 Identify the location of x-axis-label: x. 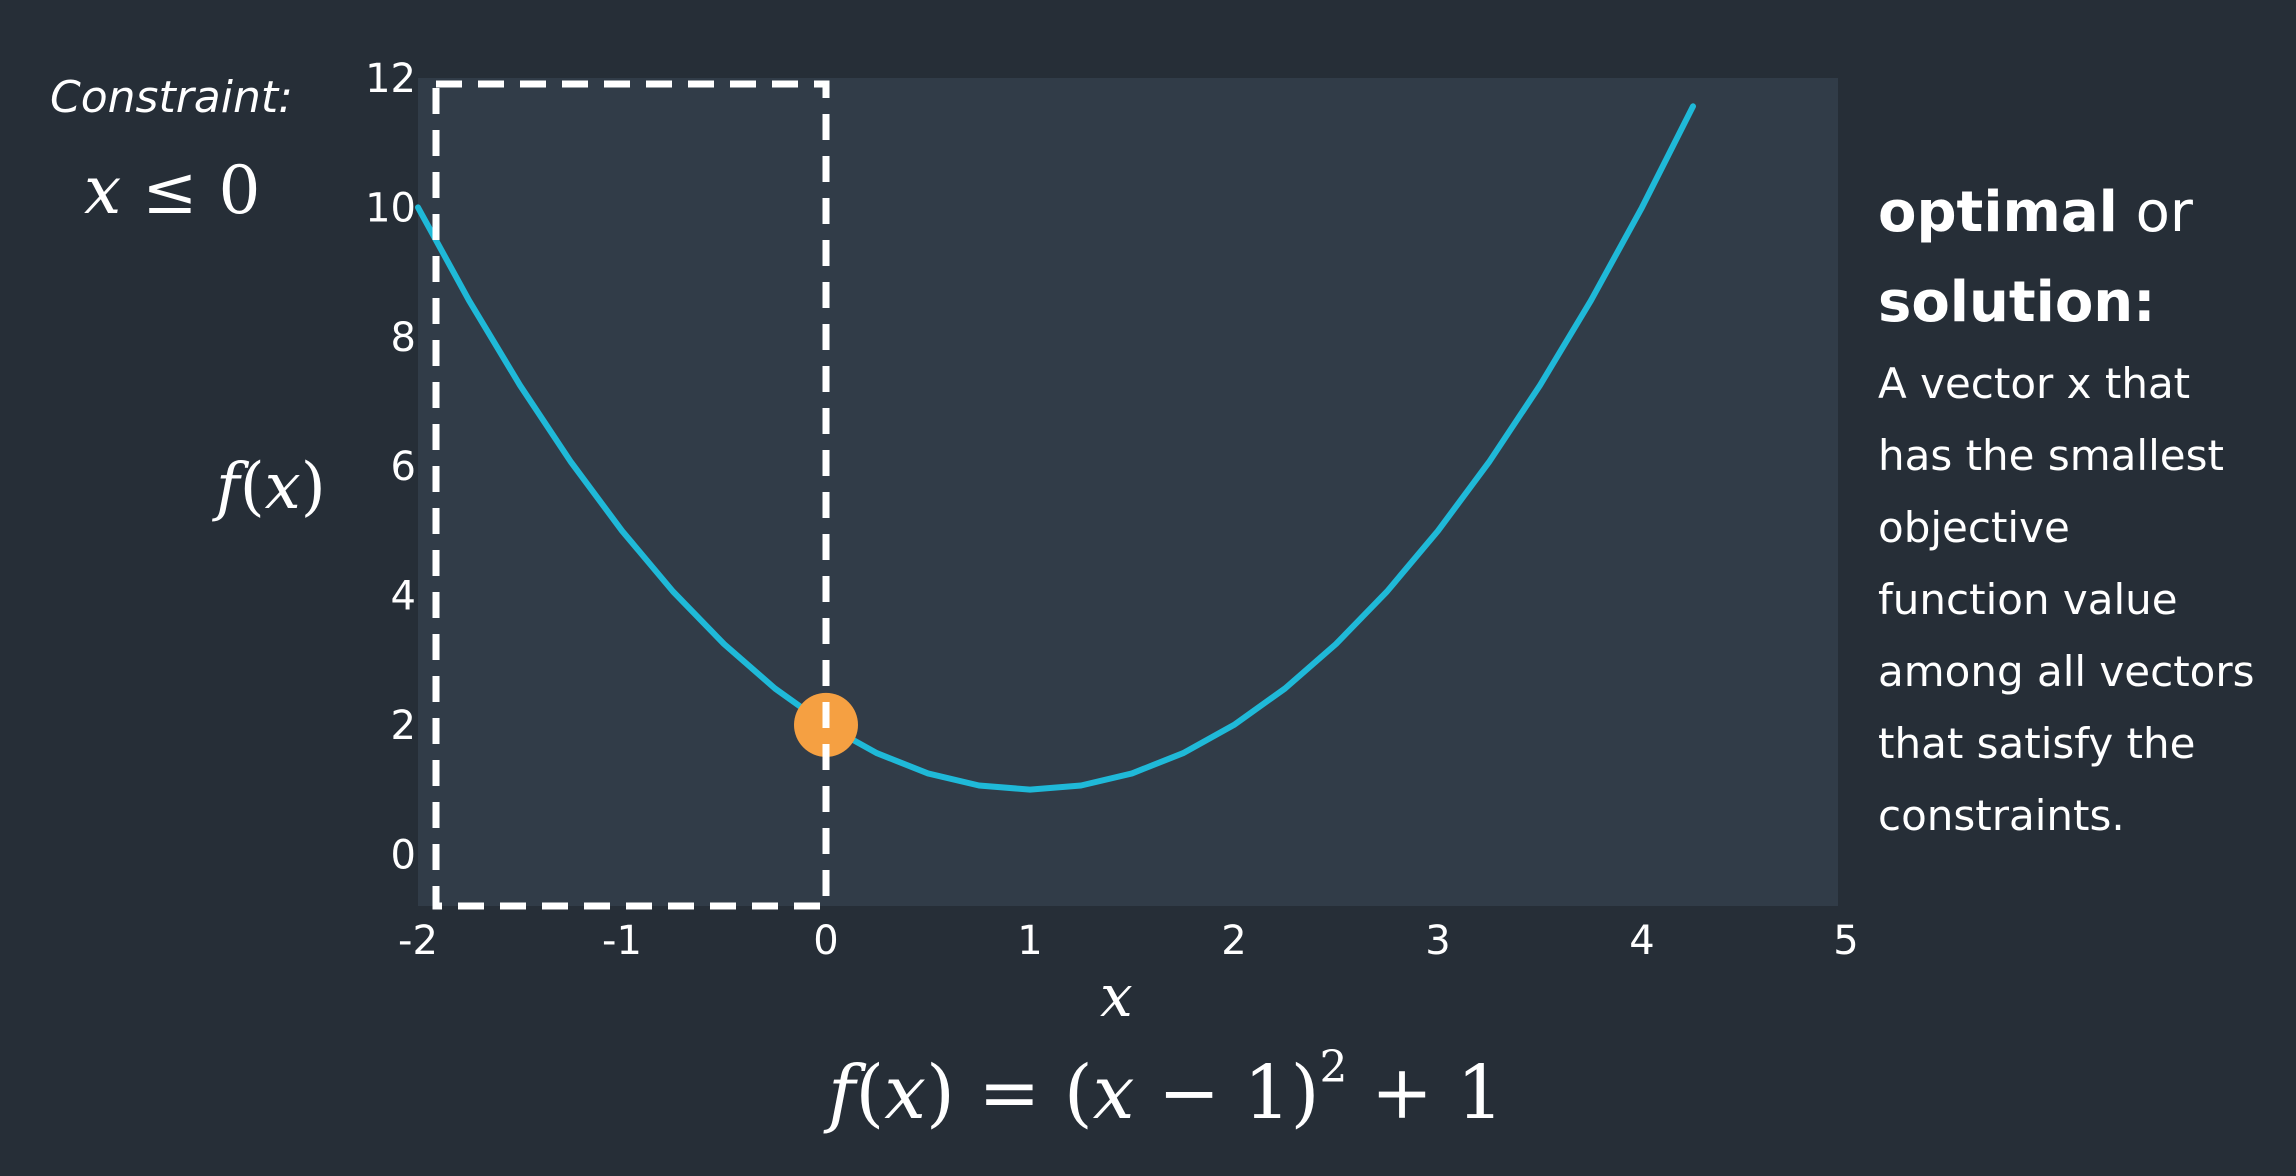
(1116, 996).